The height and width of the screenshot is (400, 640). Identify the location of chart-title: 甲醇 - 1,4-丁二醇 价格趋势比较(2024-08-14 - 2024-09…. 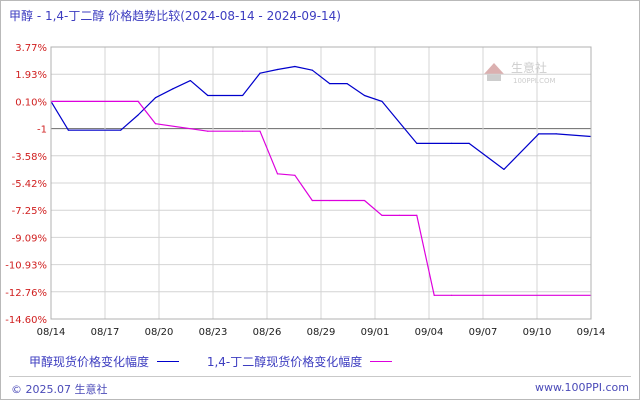
(175, 16).